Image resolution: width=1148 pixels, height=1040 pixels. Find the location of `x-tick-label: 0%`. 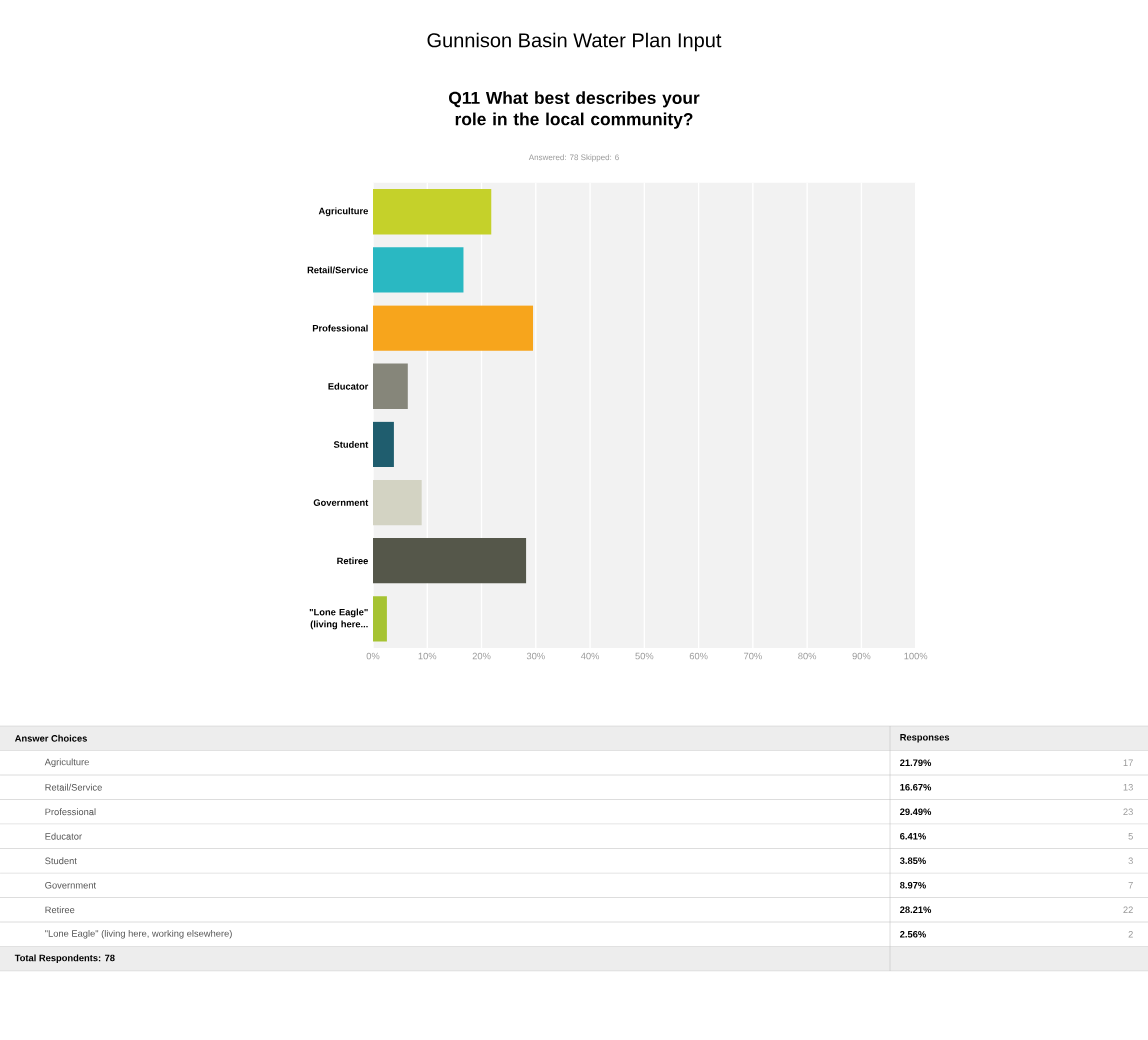

x-tick-label: 0% is located at coordinates (373, 656).